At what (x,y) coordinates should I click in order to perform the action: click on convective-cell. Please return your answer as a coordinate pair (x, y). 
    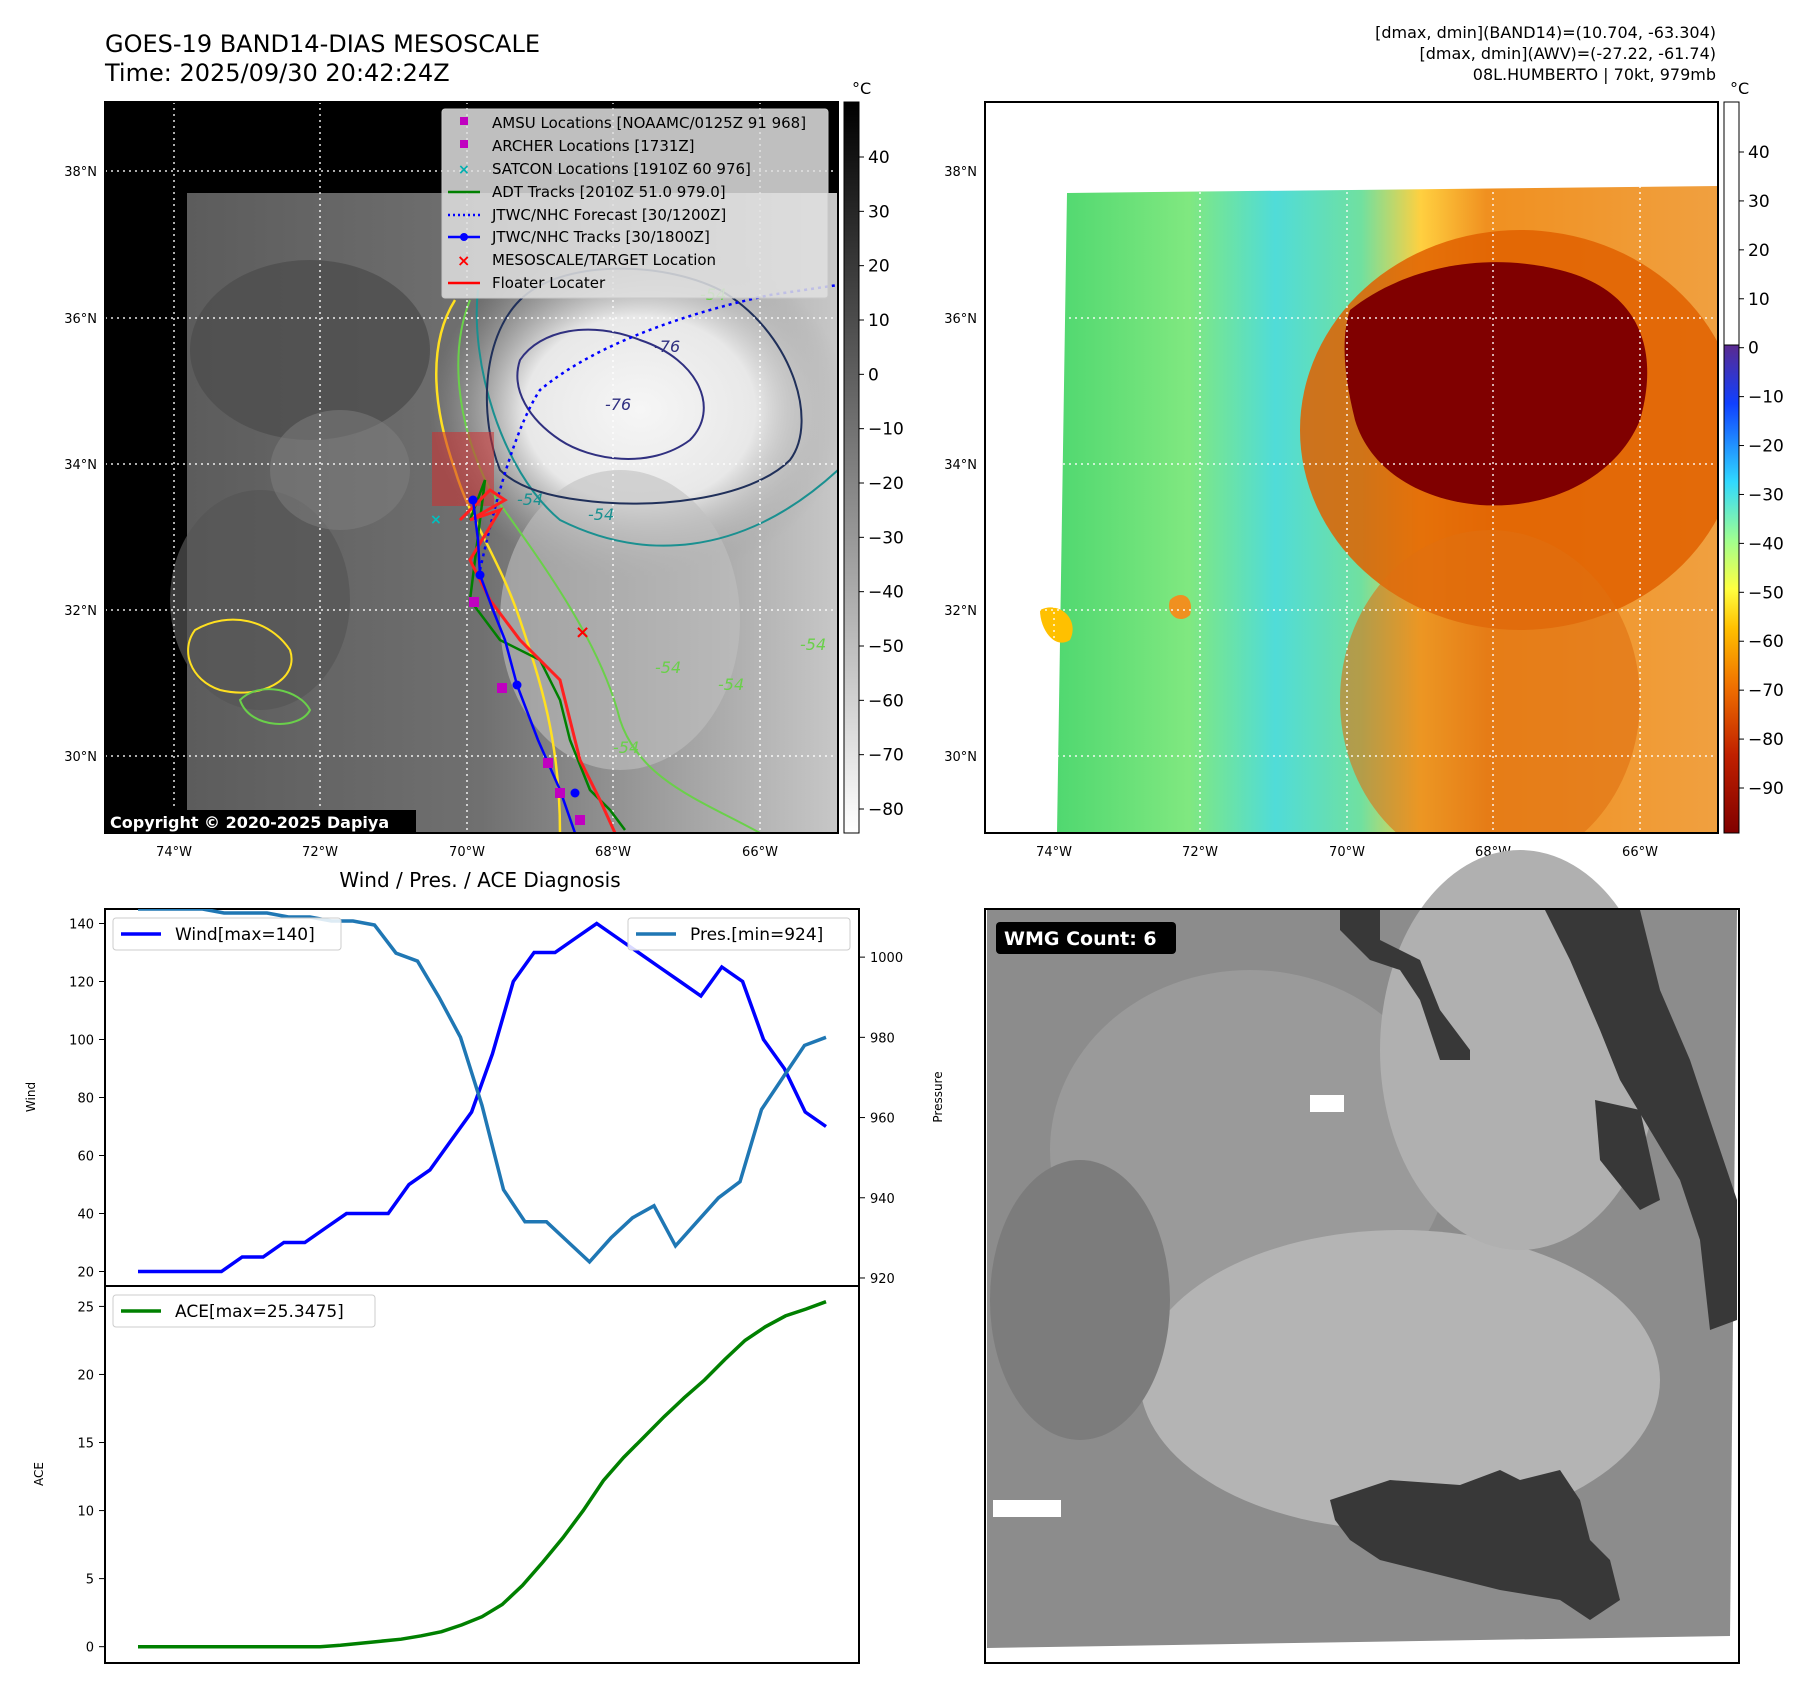
    Looking at the image, I should click on (1056, 625).